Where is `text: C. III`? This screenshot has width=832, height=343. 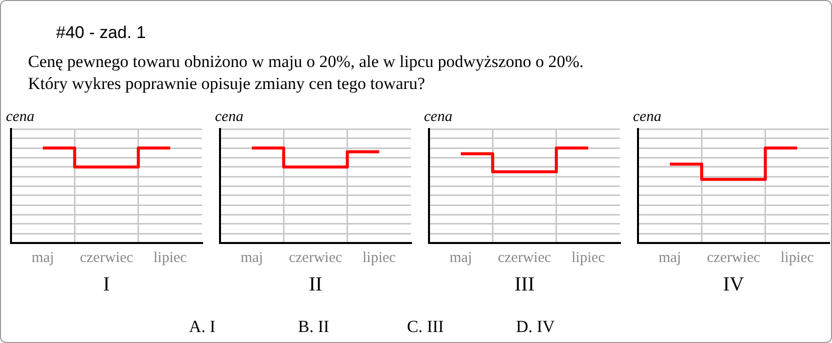 text: C. III is located at coordinates (425, 327).